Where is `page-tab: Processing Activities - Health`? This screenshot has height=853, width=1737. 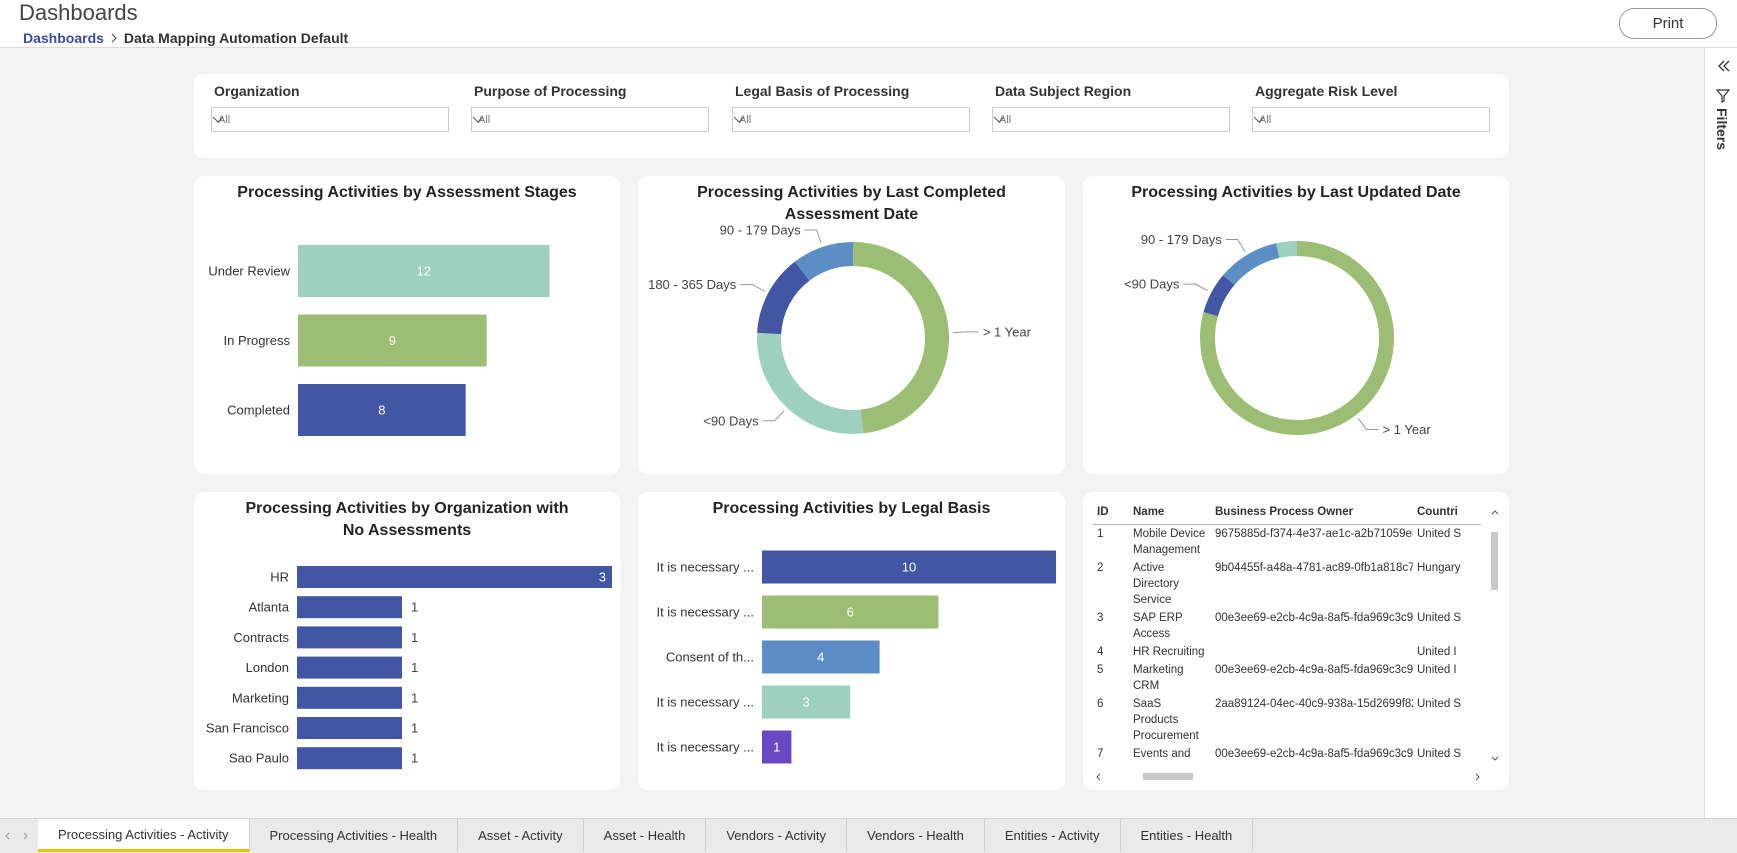
page-tab: Processing Activities - Health is located at coordinates (354, 835).